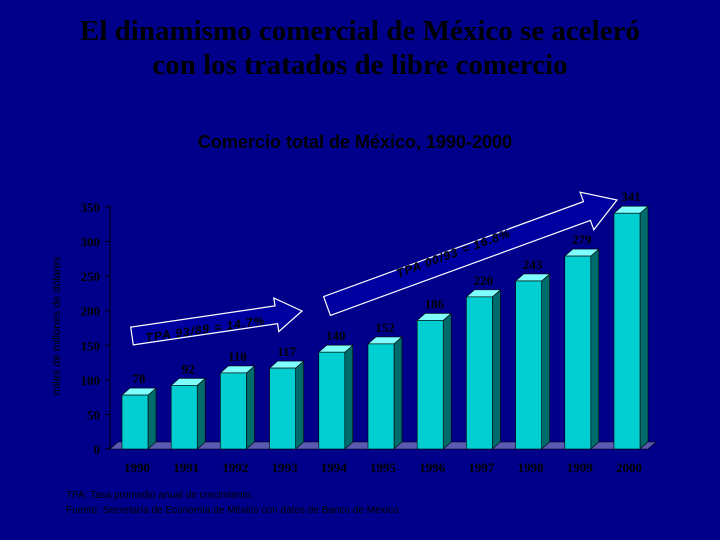 The width and height of the screenshot is (720, 540). I want to click on x-tick-label: 1999, so click(580, 467).